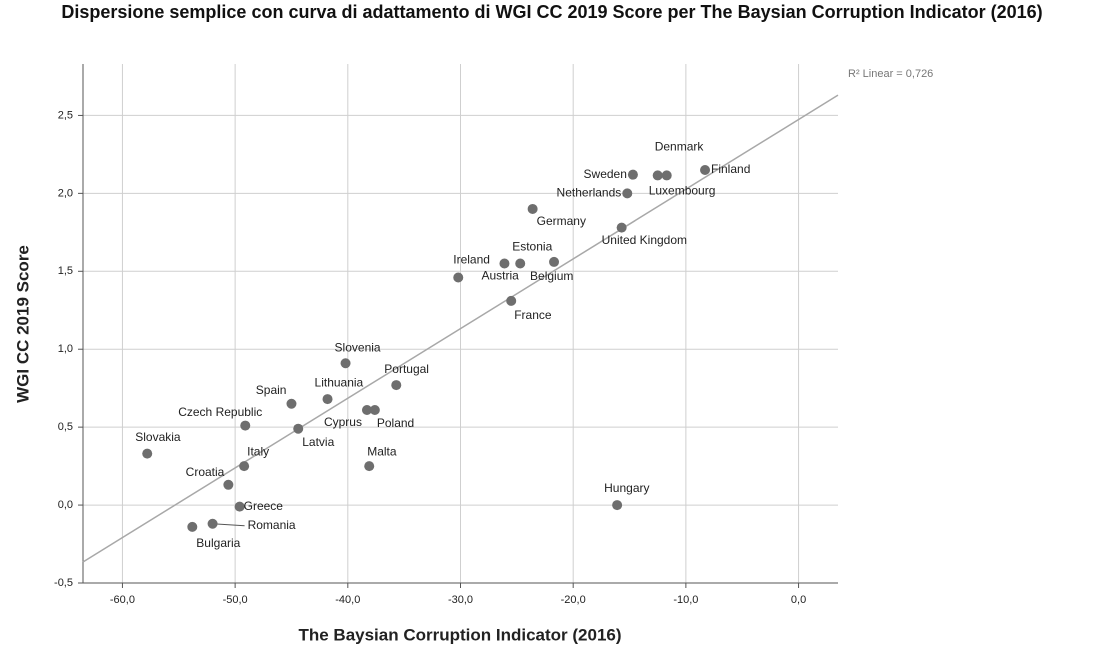 The height and width of the screenshot is (646, 1104). I want to click on y-tick-label: 1,0, so click(65, 349).